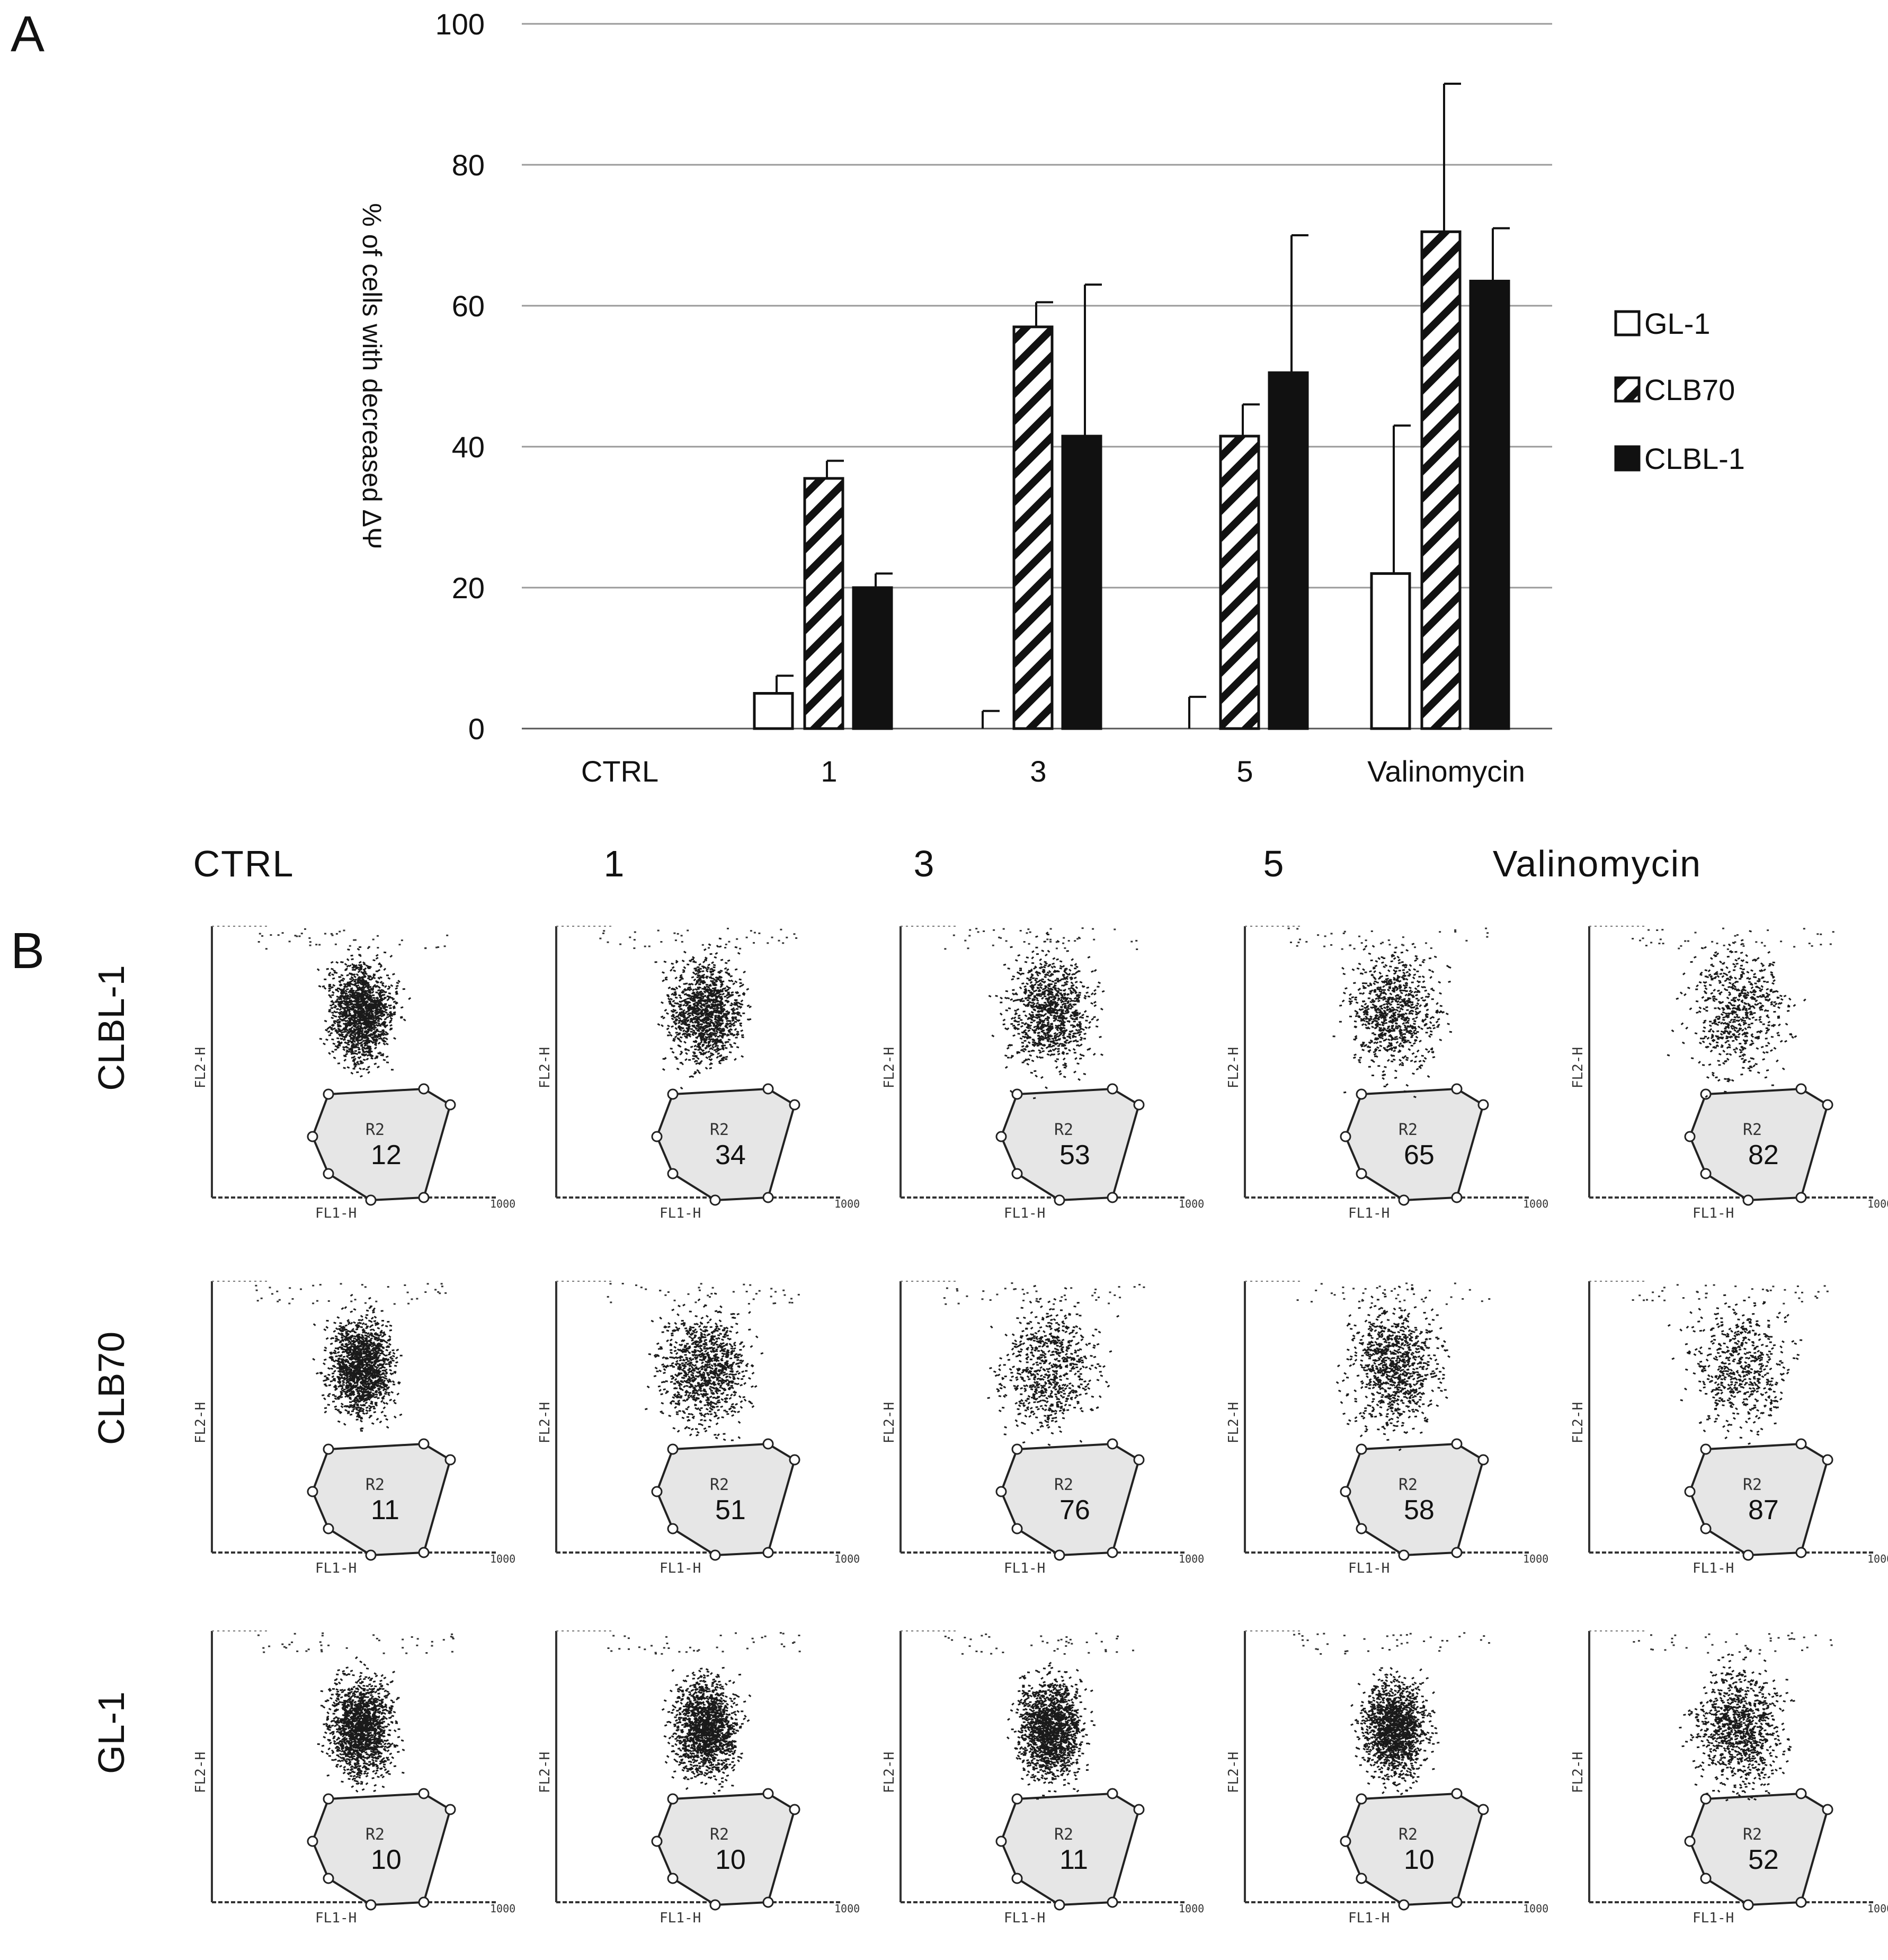 The height and width of the screenshot is (1960, 1888). What do you see at coordinates (469, 306) in the screenshot?
I see `y-tick-label: 60` at bounding box center [469, 306].